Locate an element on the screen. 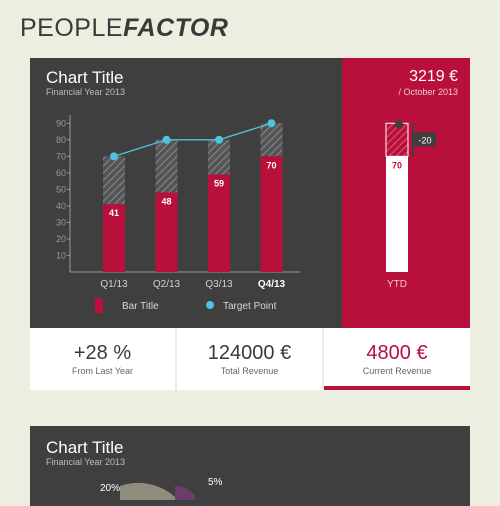 This screenshot has width=500, height=506. target-line is located at coordinates (192, 139).